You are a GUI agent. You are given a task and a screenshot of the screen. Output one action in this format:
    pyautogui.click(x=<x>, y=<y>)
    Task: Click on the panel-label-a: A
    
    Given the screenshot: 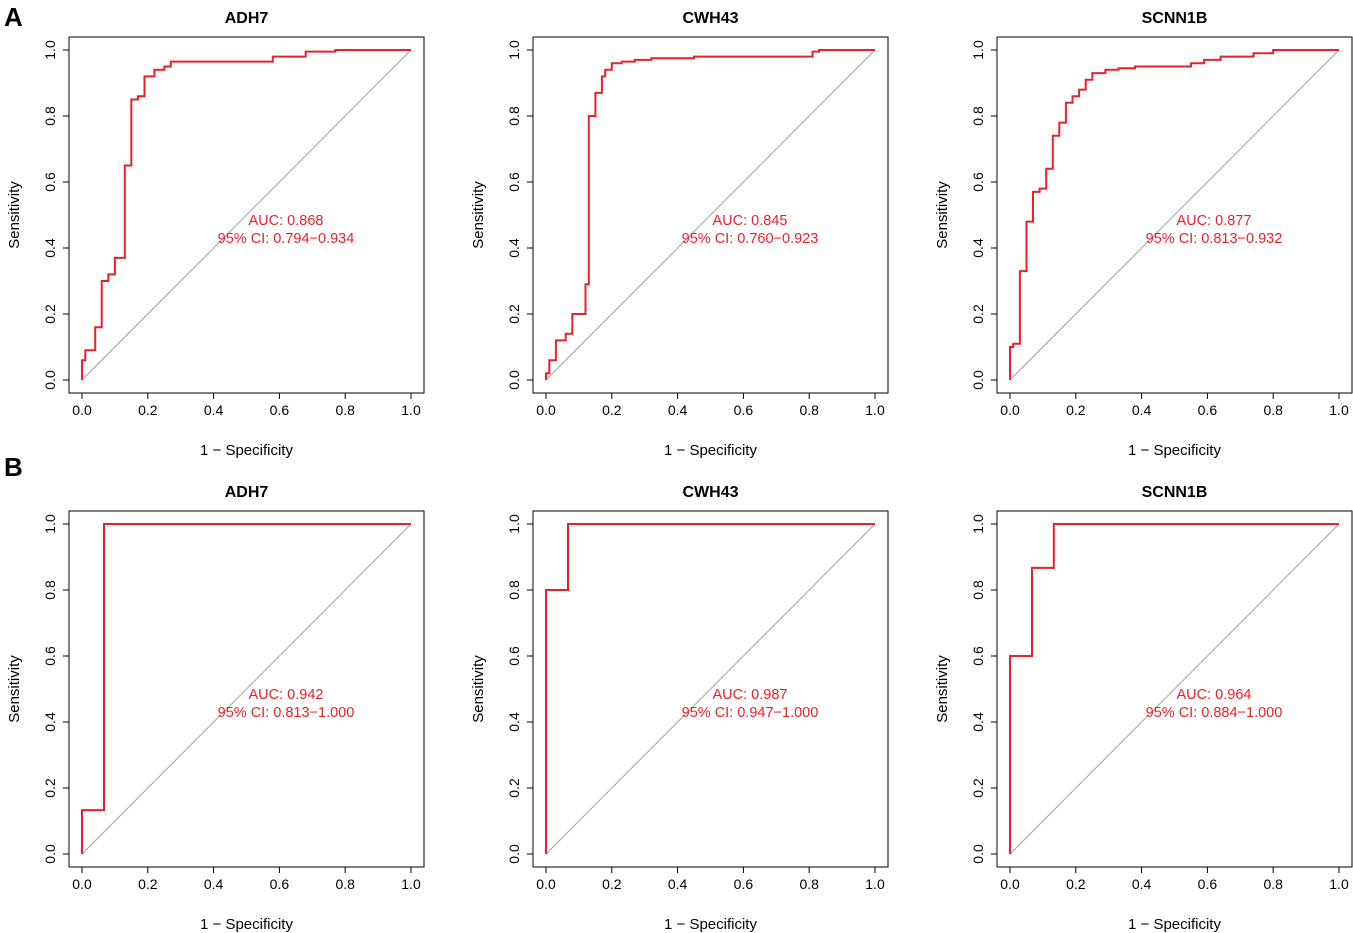 What is the action you would take?
    pyautogui.click(x=13, y=17)
    